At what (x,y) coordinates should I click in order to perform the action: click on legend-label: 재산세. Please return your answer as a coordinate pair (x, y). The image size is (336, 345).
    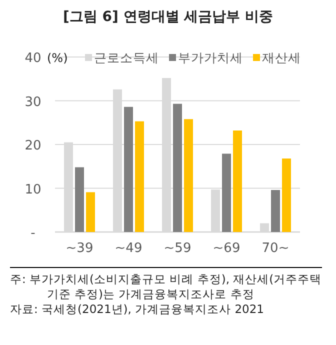
    Looking at the image, I should click on (281, 57).